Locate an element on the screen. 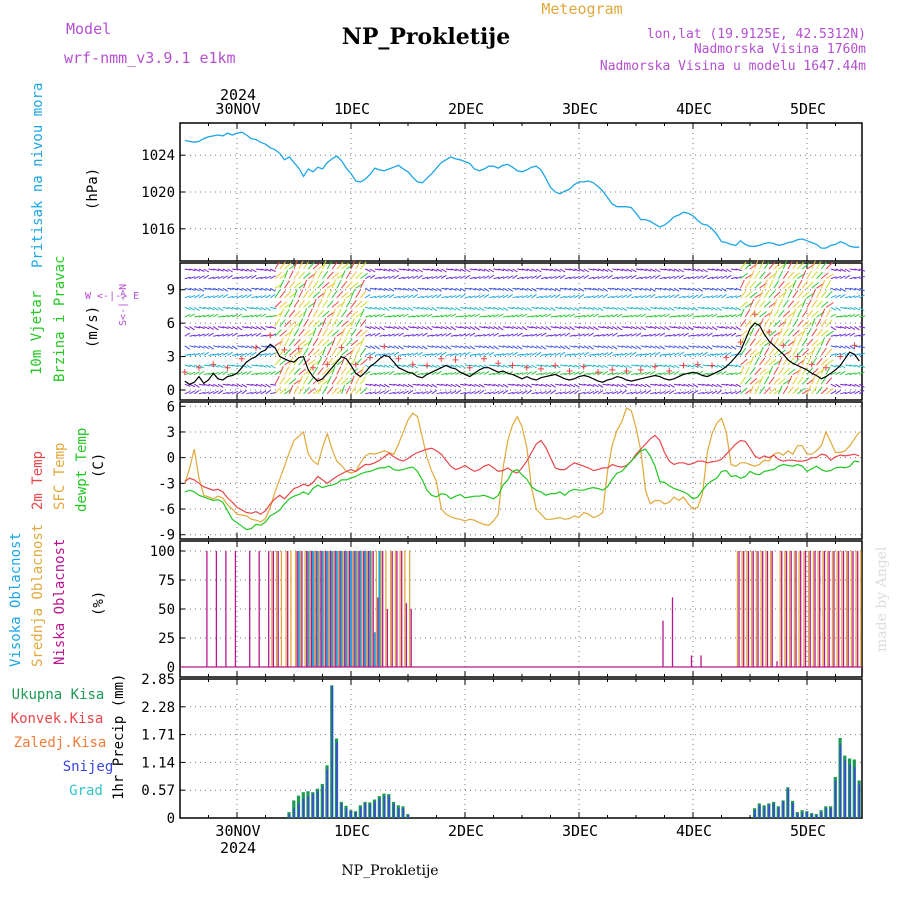  ytick-label: 100 is located at coordinates (162, 552).